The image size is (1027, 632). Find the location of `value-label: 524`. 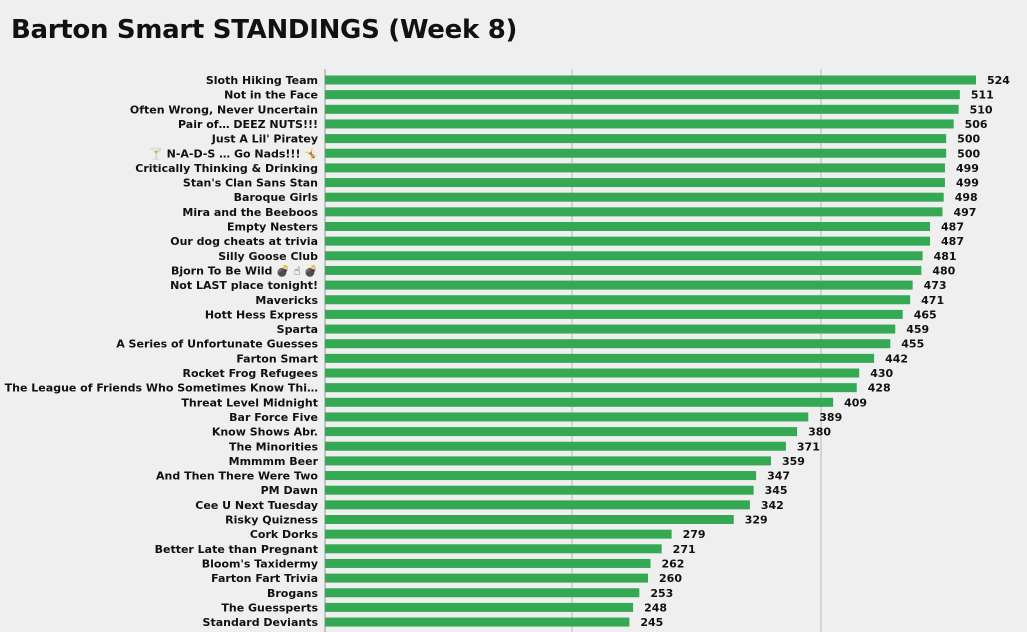

value-label: 524 is located at coordinates (998, 80).